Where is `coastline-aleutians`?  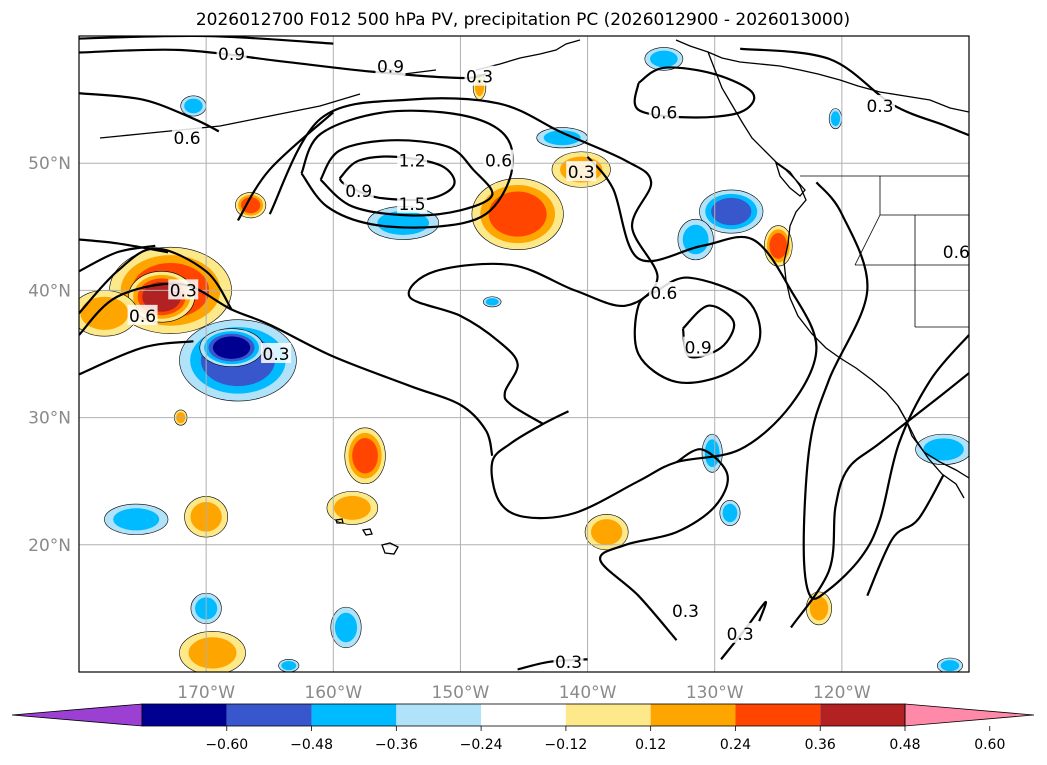
coastline-aleutians is located at coordinates (230, 116).